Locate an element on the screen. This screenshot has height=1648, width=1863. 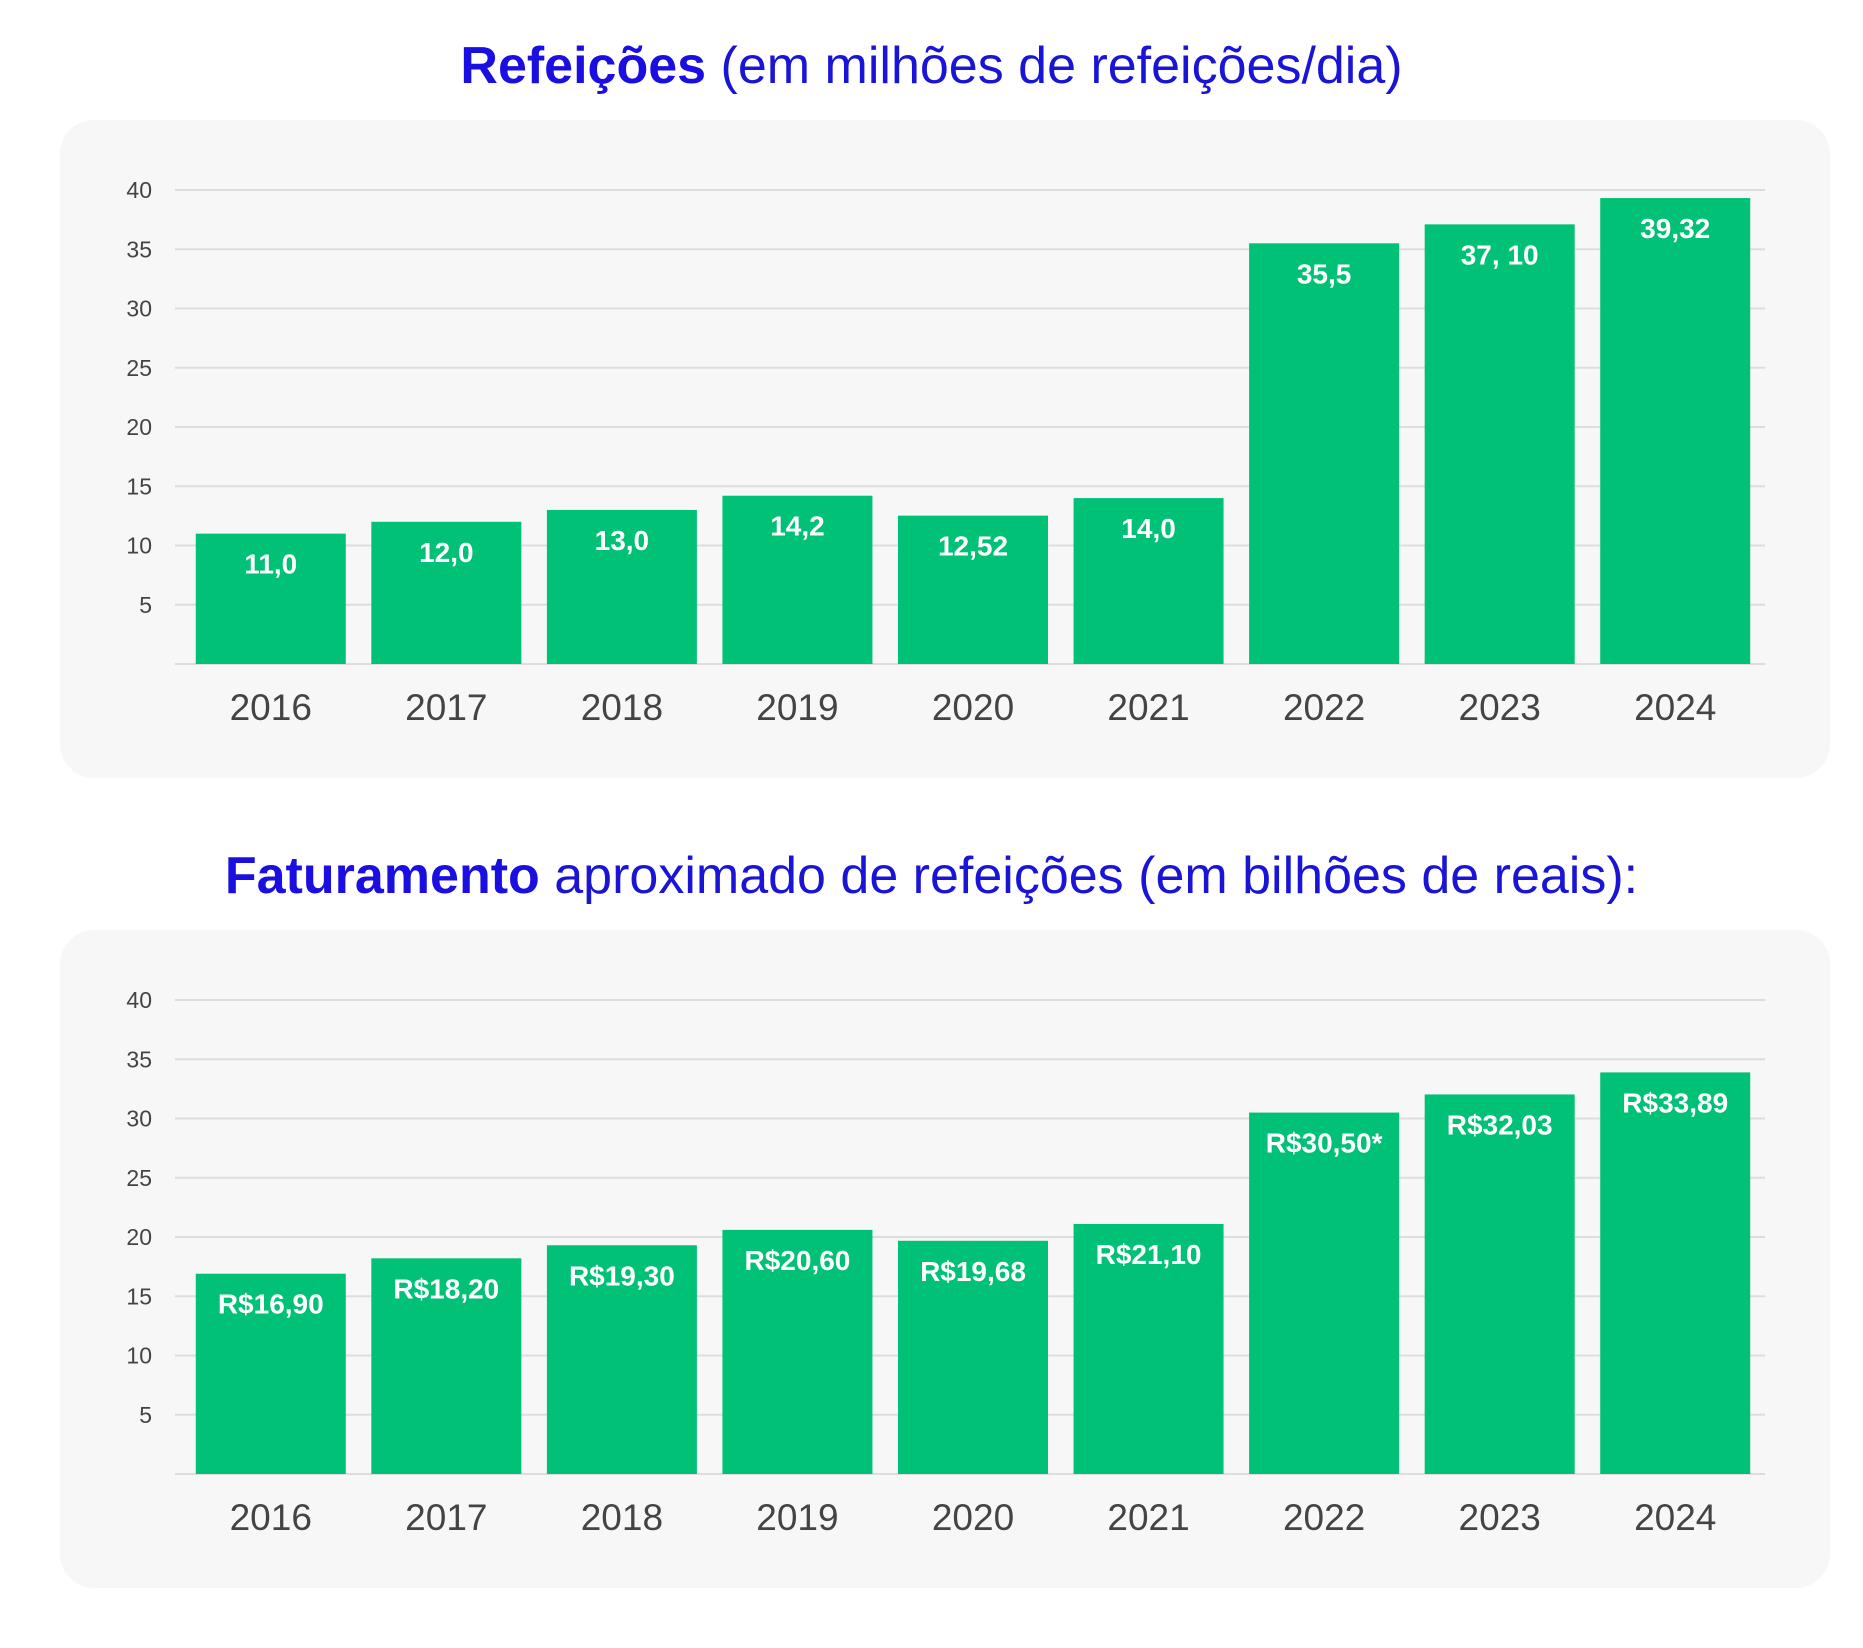
chart-2-bar-2017 is located at coordinates (446, 1366).